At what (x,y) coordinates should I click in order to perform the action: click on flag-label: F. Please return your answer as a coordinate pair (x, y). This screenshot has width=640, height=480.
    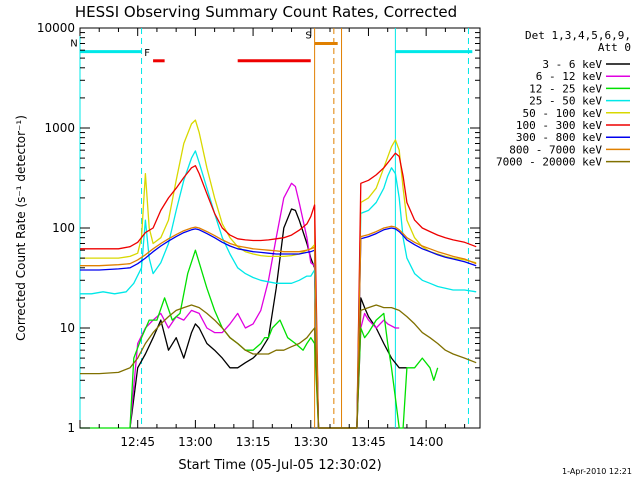
    Looking at the image, I should click on (147, 53).